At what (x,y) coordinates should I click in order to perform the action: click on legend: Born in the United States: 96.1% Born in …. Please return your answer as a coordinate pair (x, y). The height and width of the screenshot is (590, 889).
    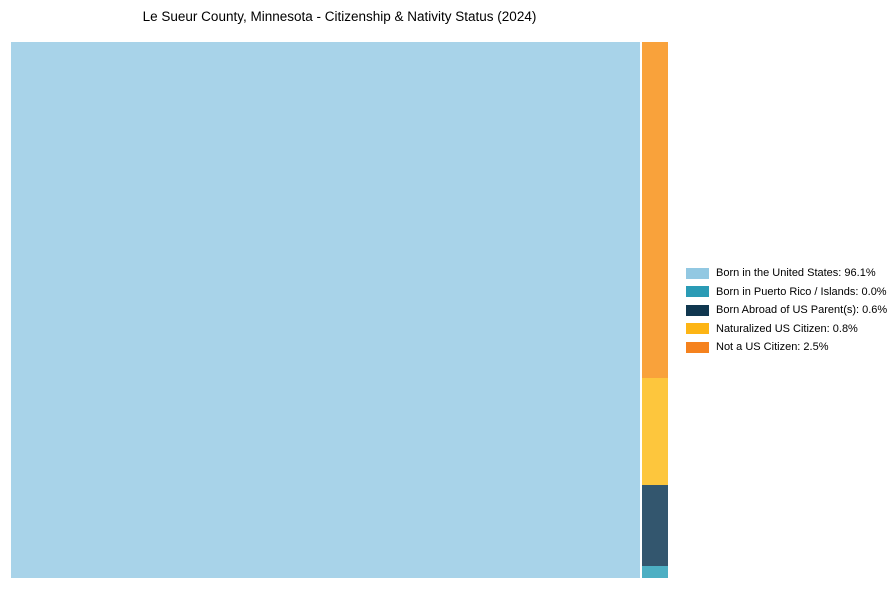
    Looking at the image, I should click on (786, 310).